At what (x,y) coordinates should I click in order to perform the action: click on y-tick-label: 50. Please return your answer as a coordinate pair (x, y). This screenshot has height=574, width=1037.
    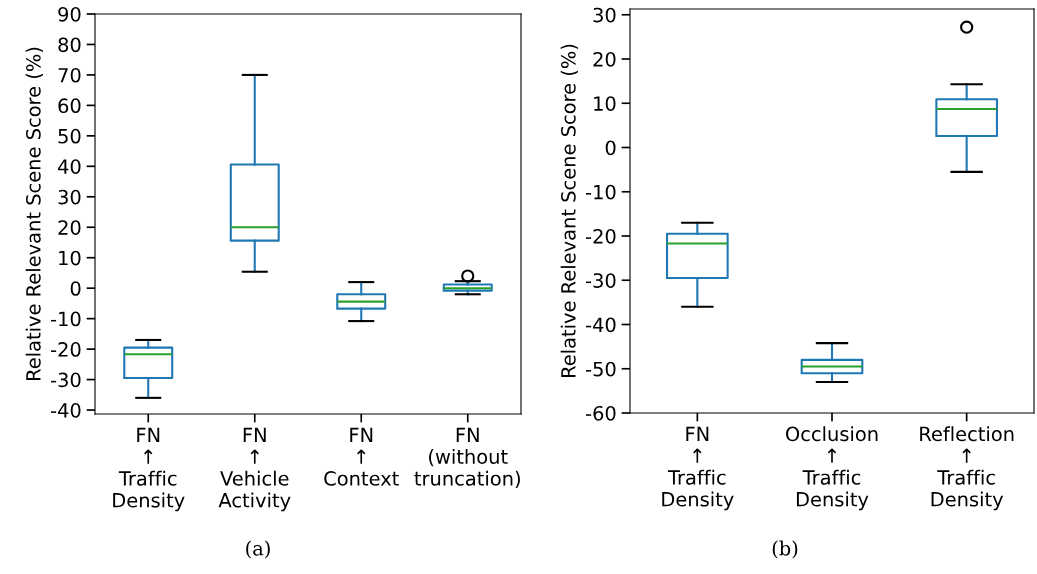
    Looking at the image, I should click on (69, 136).